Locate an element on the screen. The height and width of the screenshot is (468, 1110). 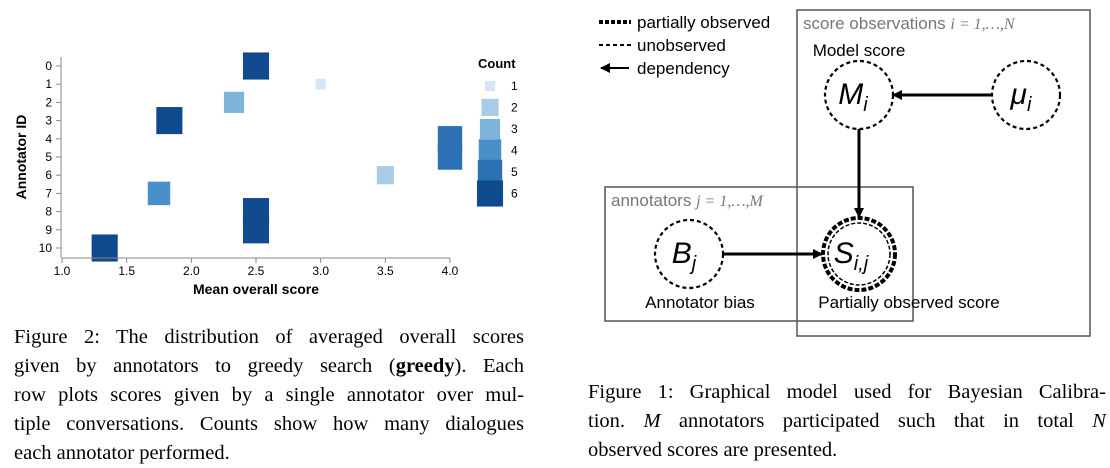
x-axis-label: Mean overall score is located at coordinates (256, 289).